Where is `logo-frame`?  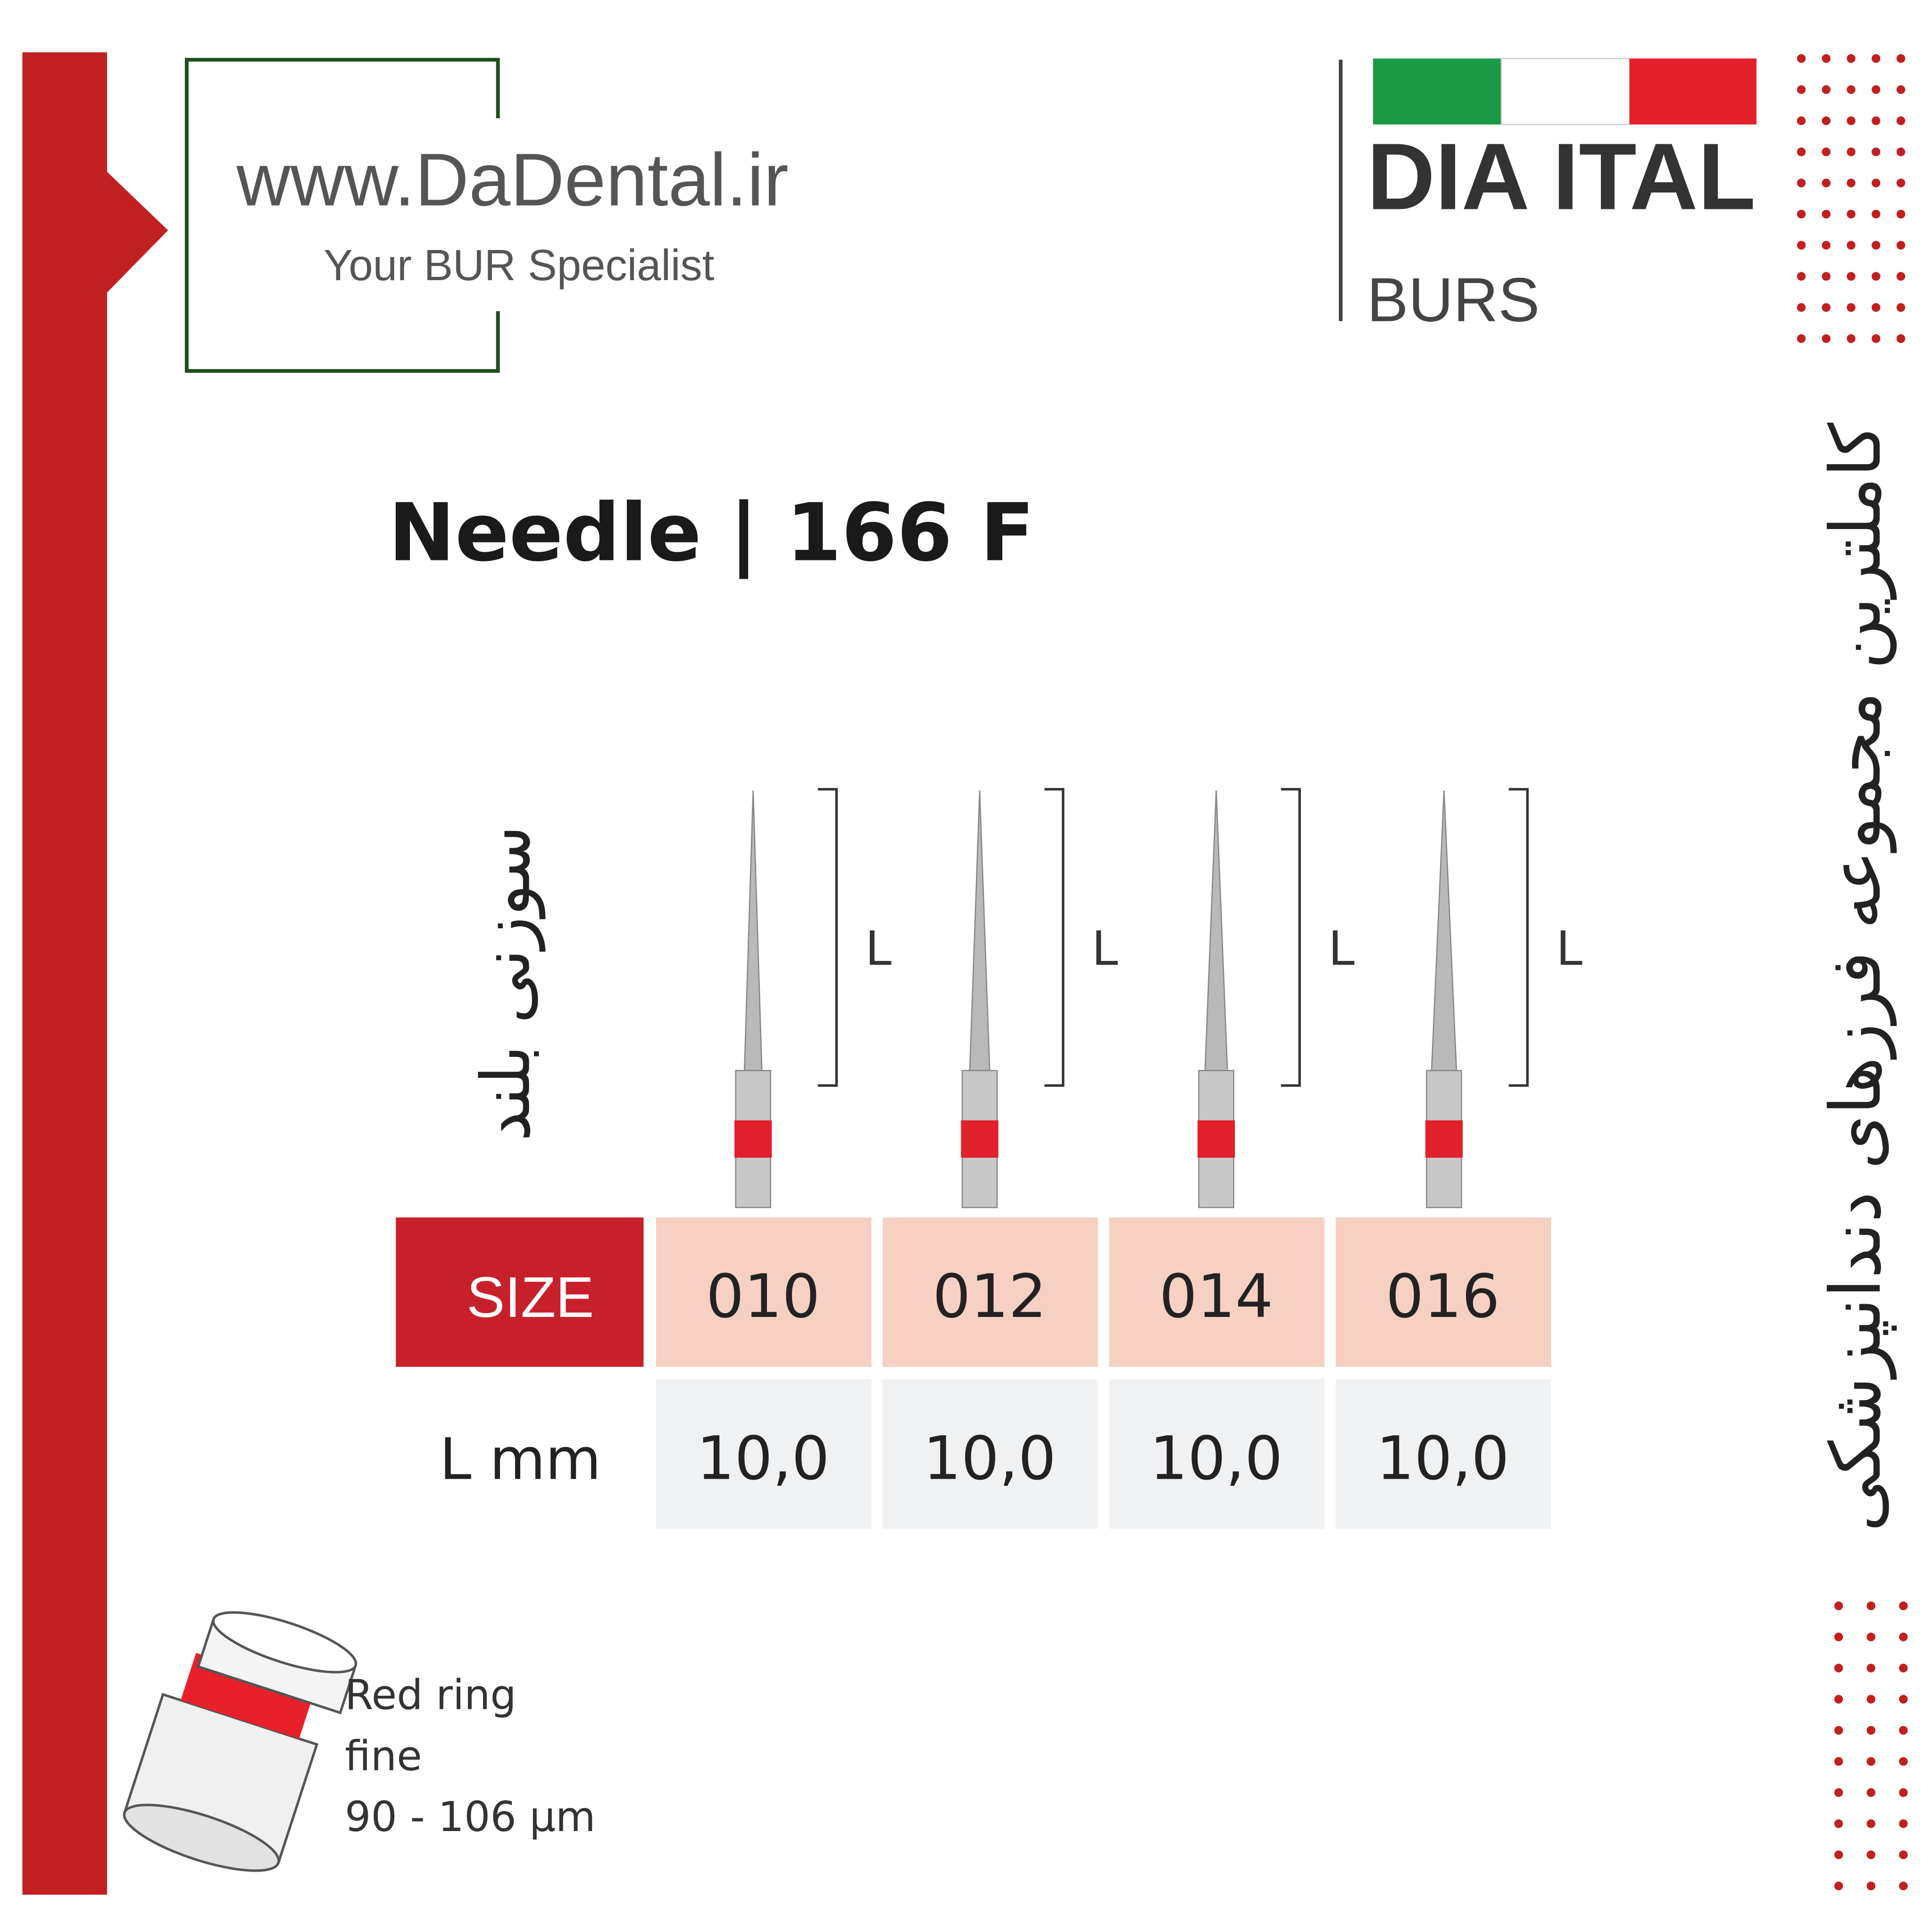
logo-frame is located at coordinates (342, 216).